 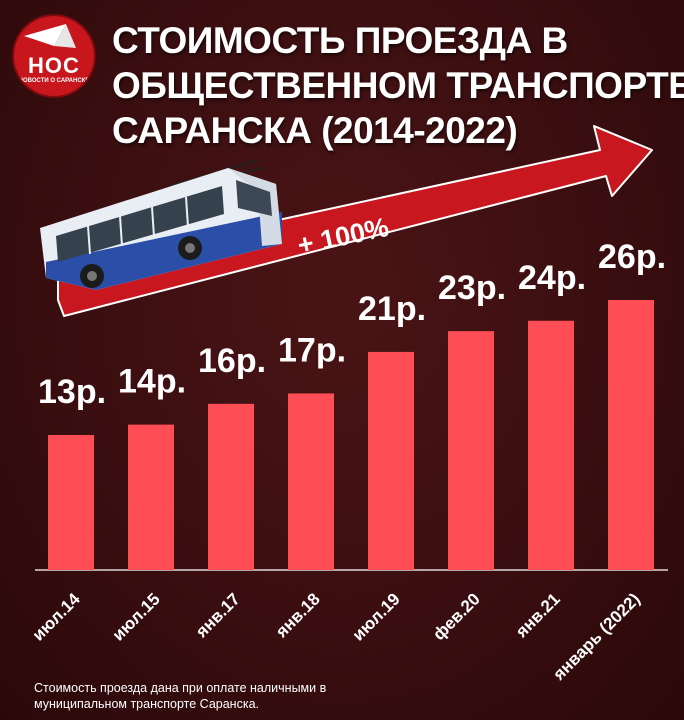 I want to click on logo-subtitle: НОВОСТИ О САРАНСКЕ, so click(x=54, y=81).